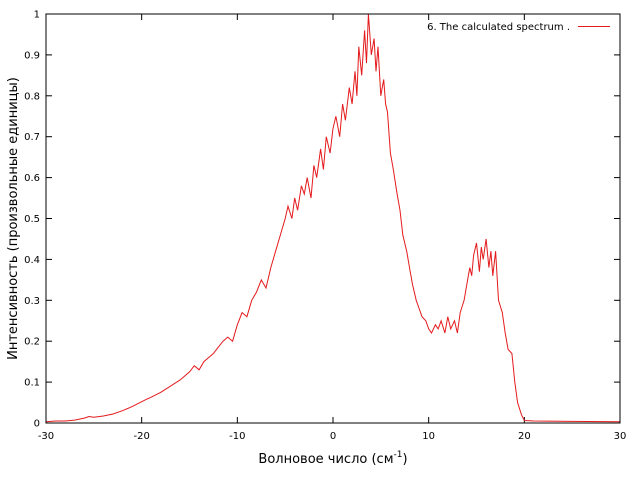 The image size is (640, 480). What do you see at coordinates (141, 436) in the screenshot?
I see `x-tick-label: -20` at bounding box center [141, 436].